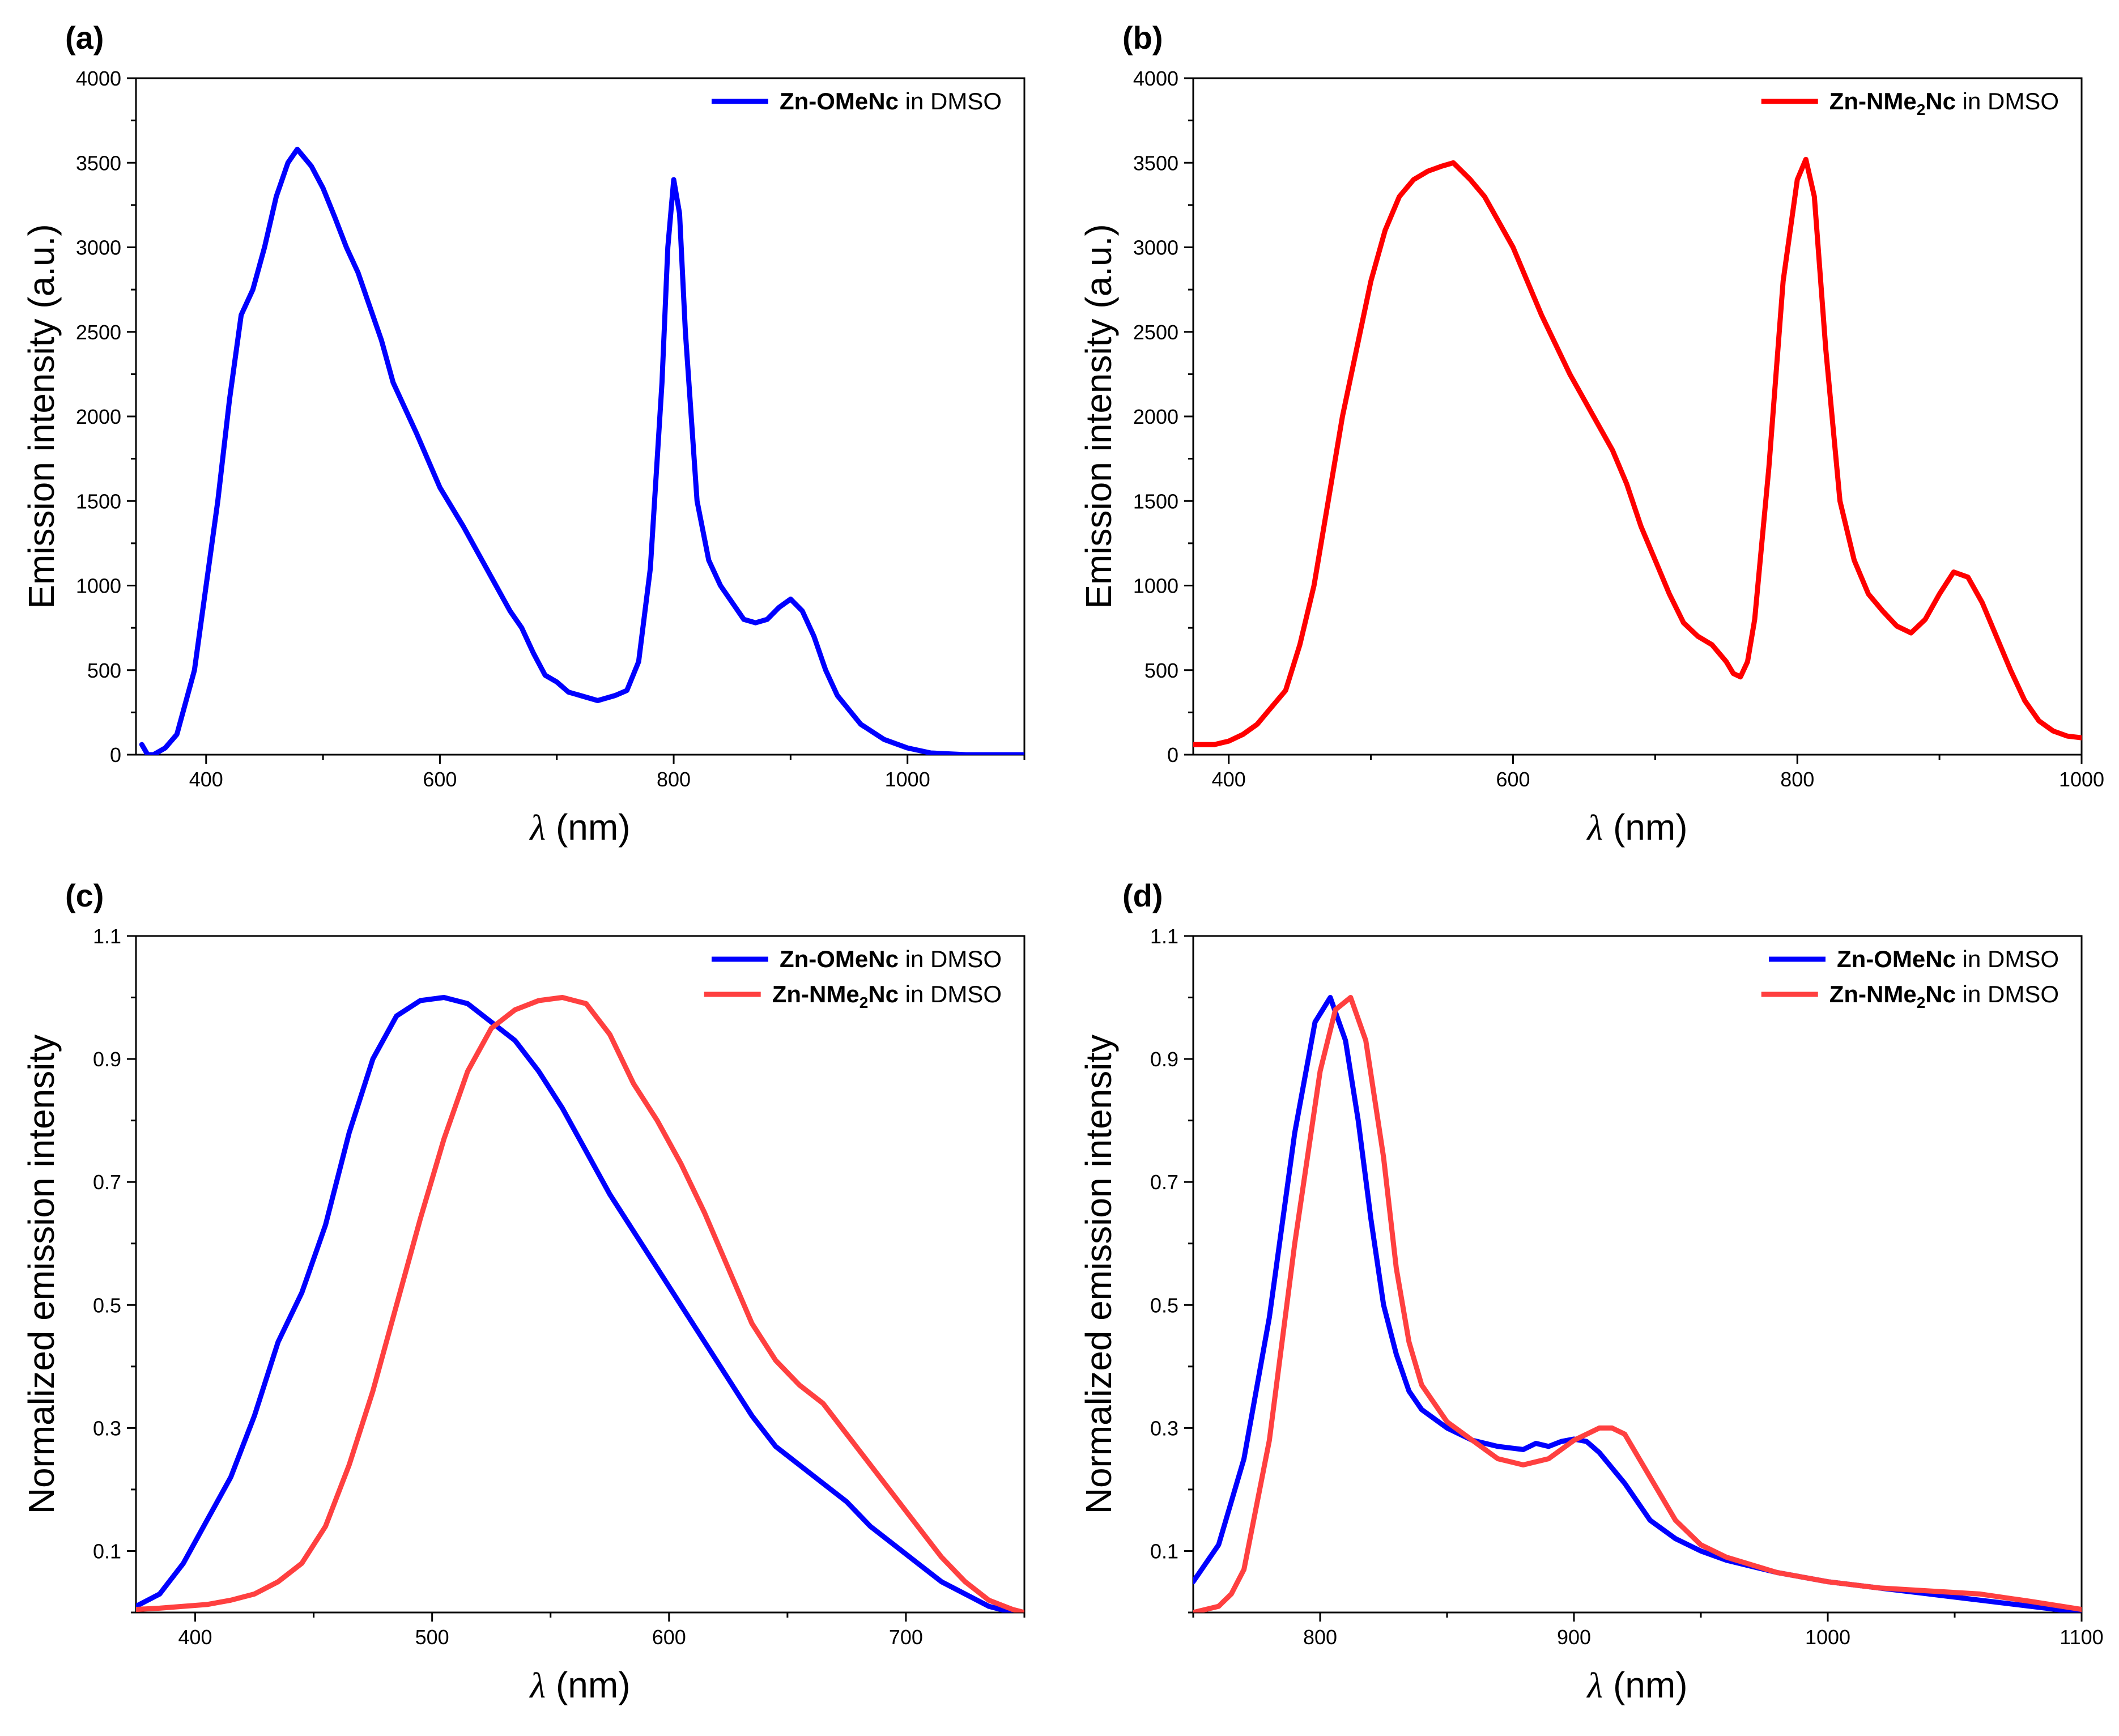 The width and height of the screenshot is (2119, 1736). I want to click on panel-label: (c), so click(84, 896).